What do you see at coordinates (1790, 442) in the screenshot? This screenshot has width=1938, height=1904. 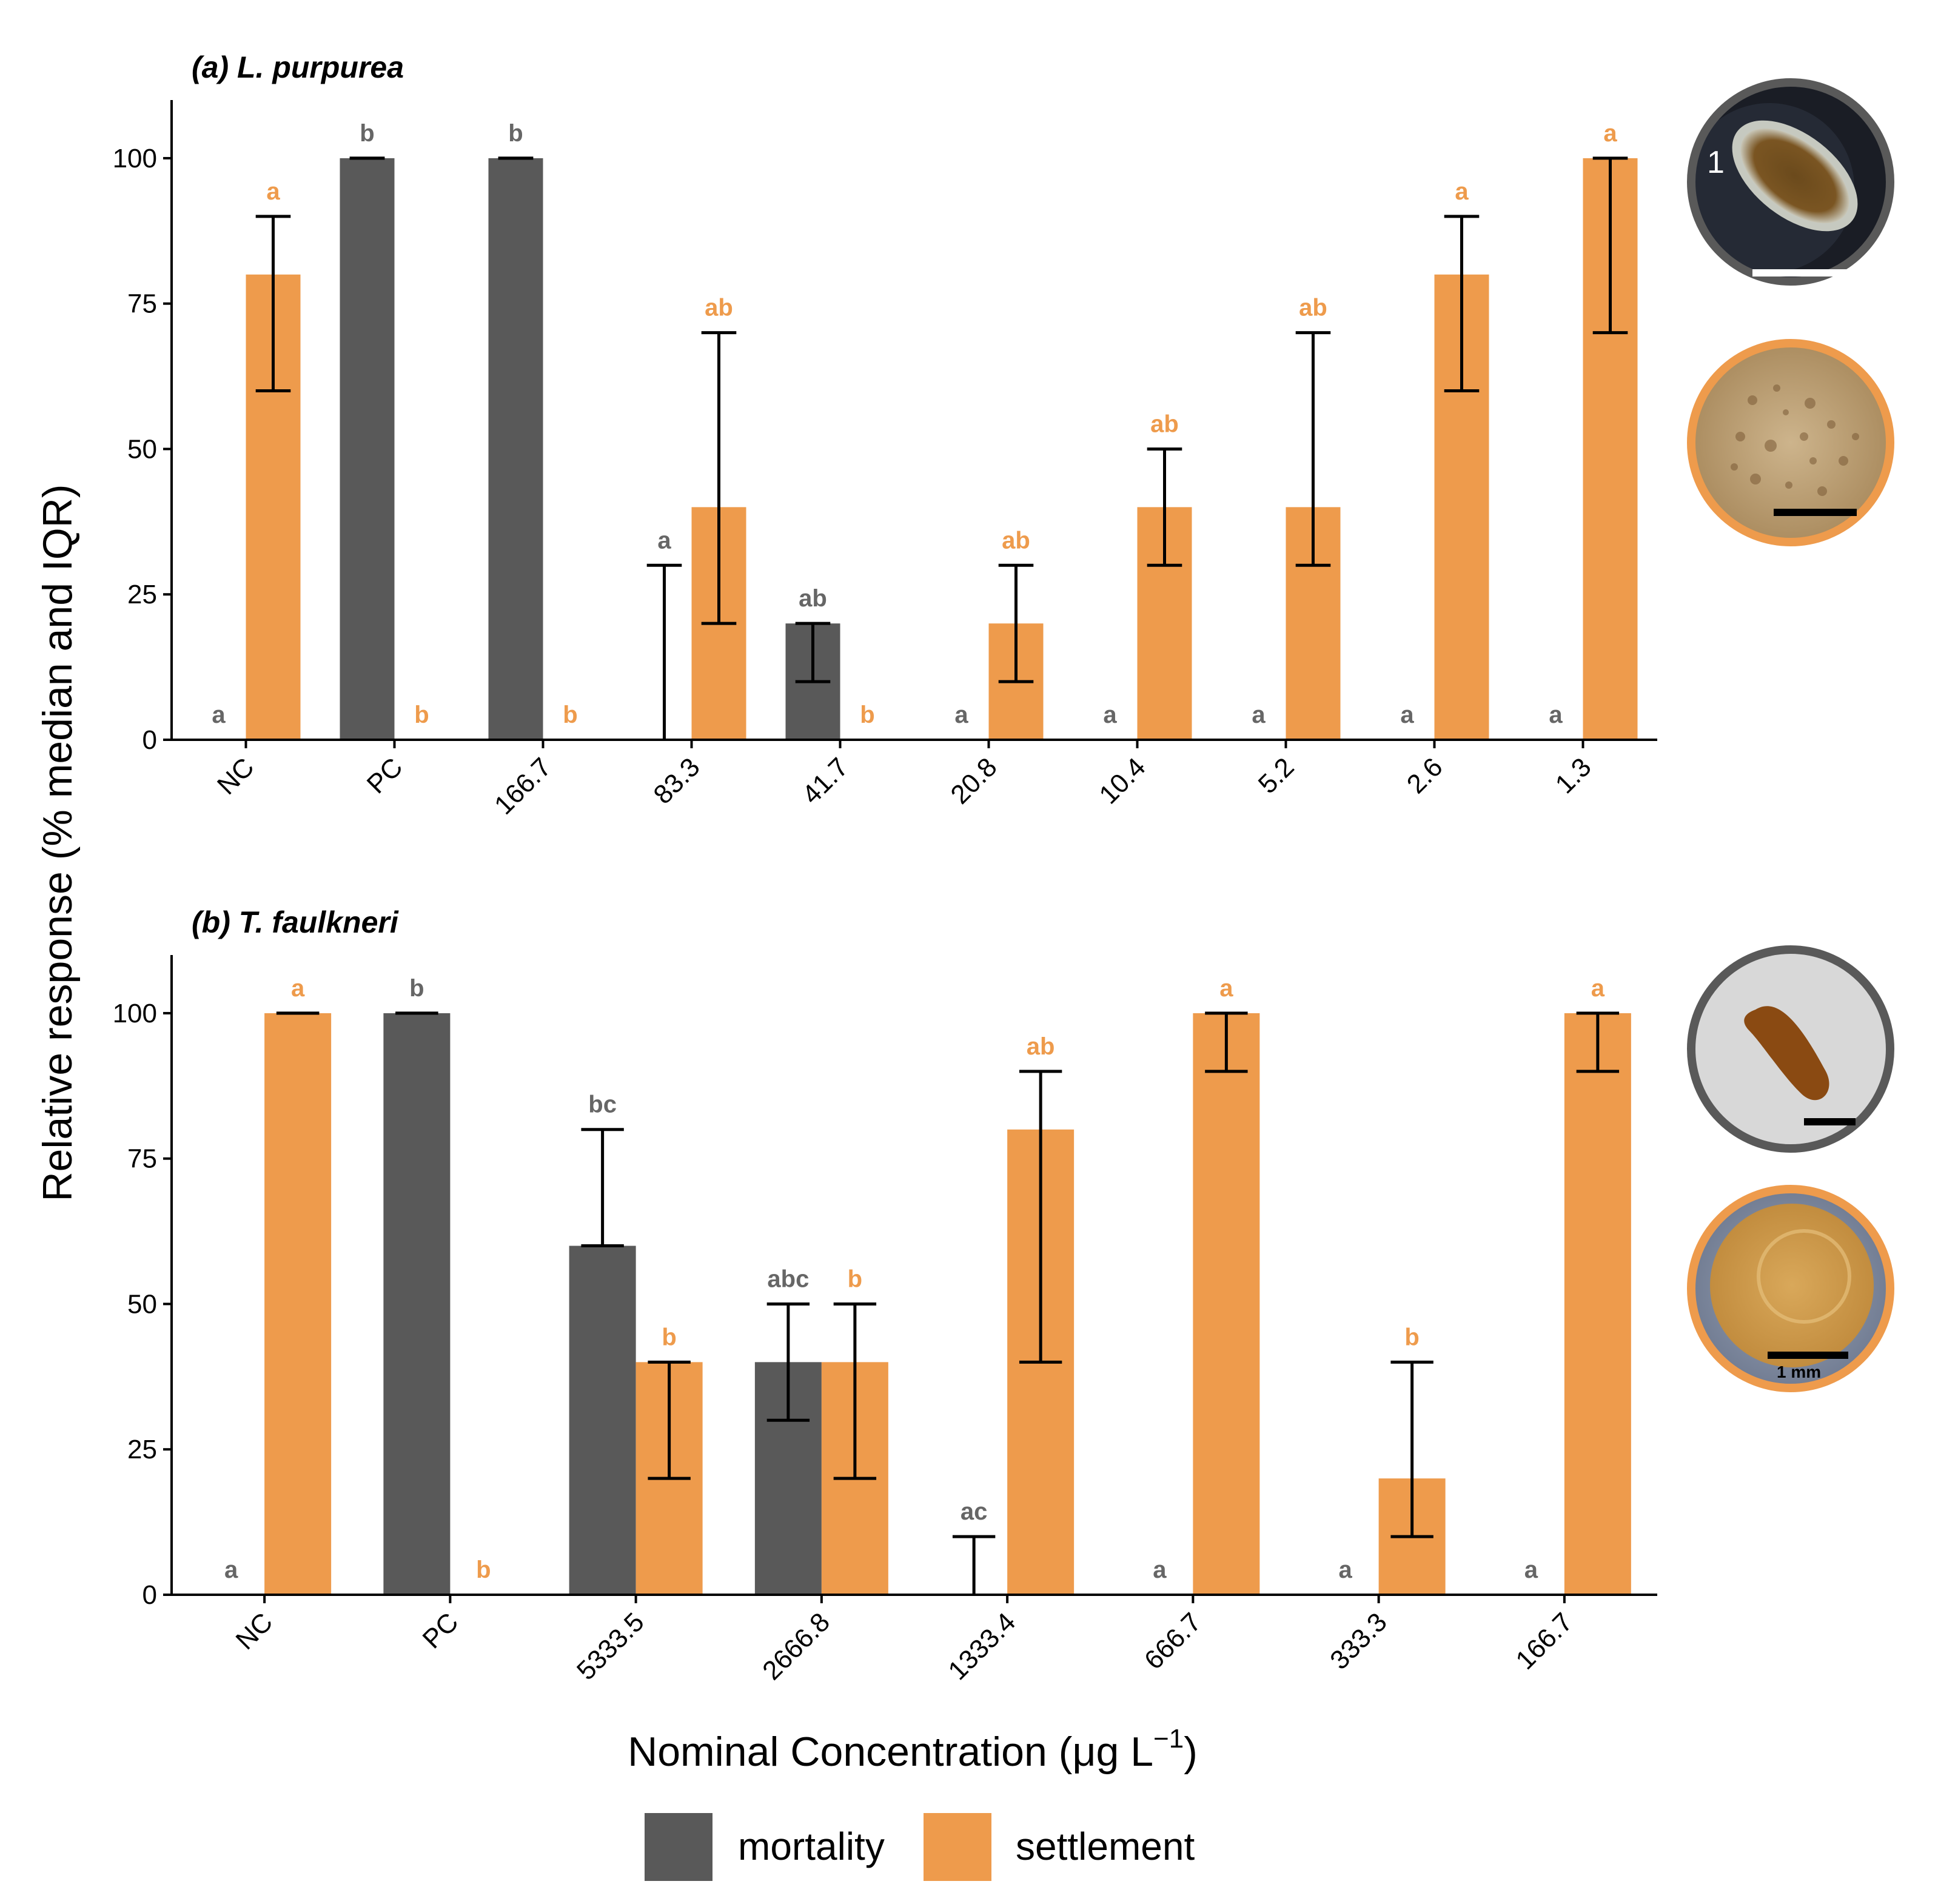 I see `photo-recruit-a` at bounding box center [1790, 442].